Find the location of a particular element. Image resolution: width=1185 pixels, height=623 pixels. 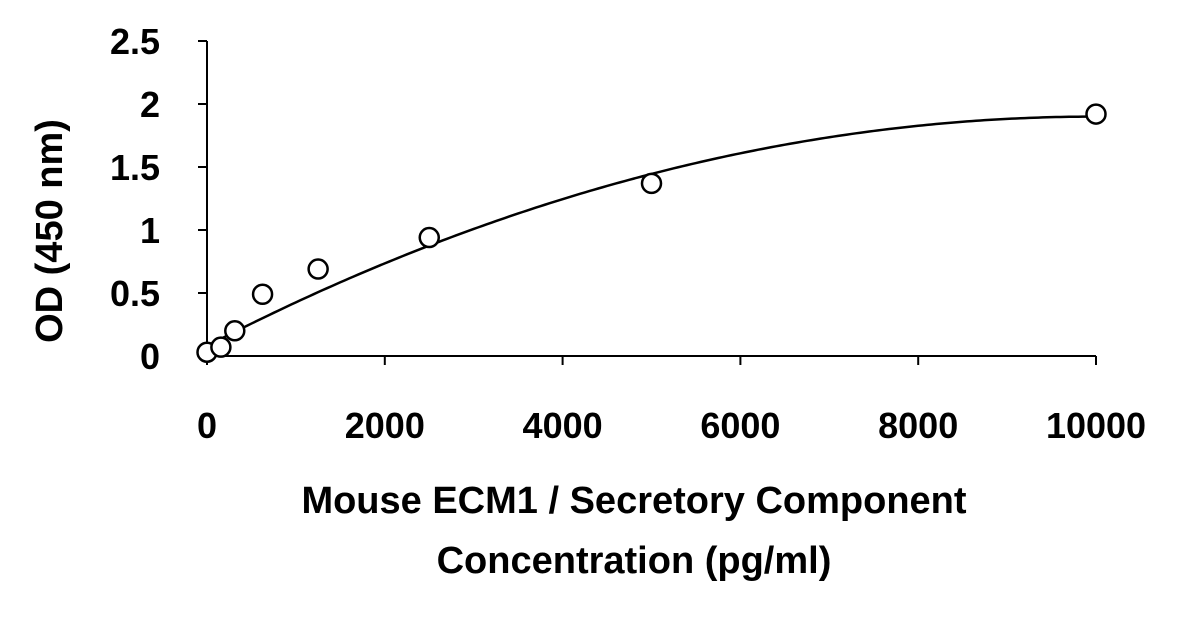

x-tick-label: 6000 is located at coordinates (740, 425).